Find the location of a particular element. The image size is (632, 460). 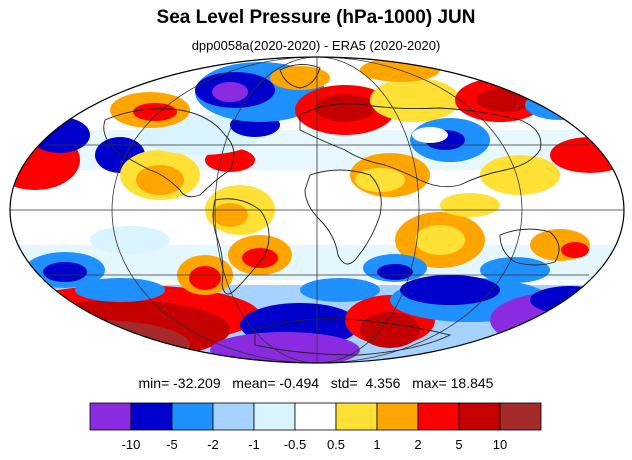

colorbar-tick-label: -1 is located at coordinates (254, 444).